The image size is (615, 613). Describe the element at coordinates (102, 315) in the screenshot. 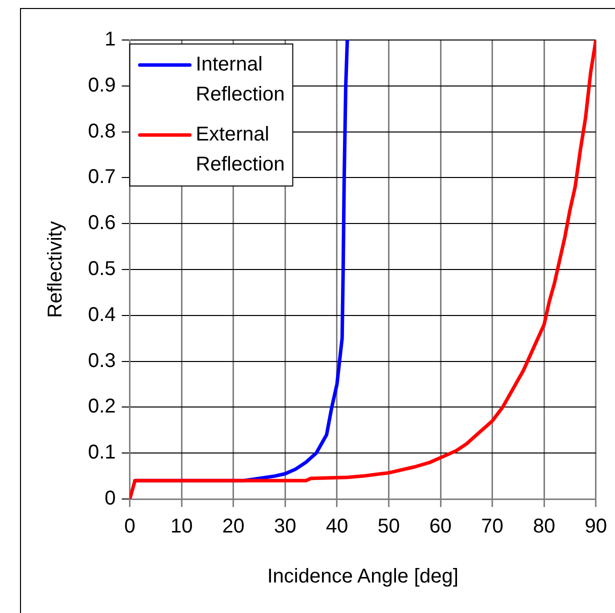

I see `y-tick-label: 0.4` at that location.